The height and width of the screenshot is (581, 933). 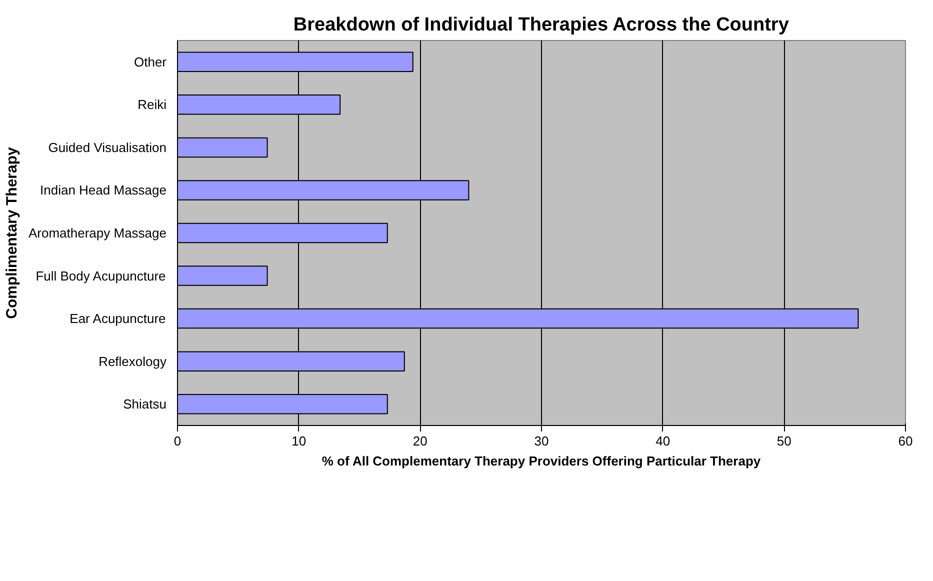 I want to click on x-axis-title: % of All Complementary Therapy Providers Offering Particular Therapy, so click(x=542, y=461).